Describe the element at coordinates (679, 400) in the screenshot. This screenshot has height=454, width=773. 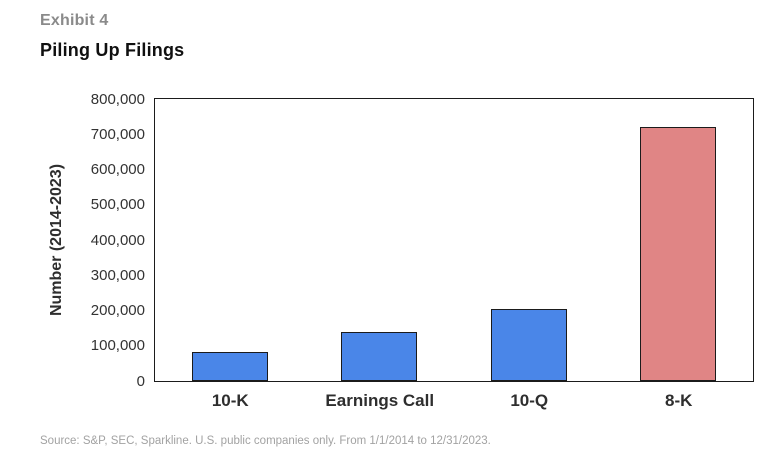
I see `x-tick-label-8-k: 8-K` at that location.